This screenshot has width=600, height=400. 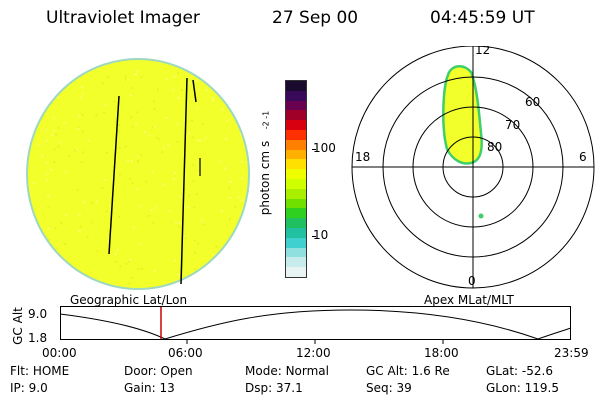 I want to click on mlat-label-60: 60, so click(x=532, y=102).